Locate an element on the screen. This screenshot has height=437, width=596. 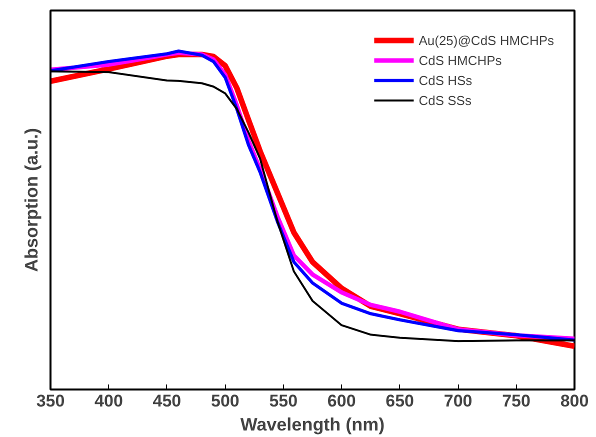
legend-label: CdS HSs is located at coordinates (445, 80).